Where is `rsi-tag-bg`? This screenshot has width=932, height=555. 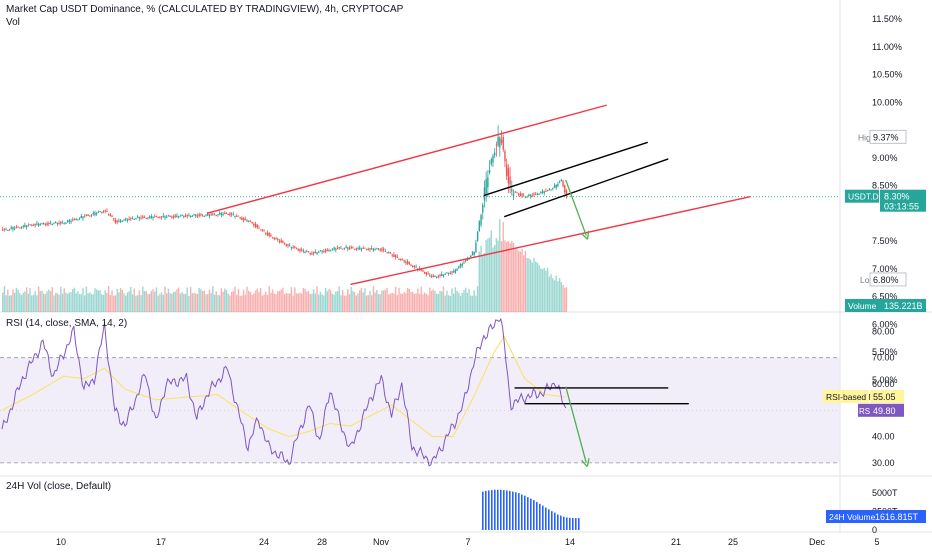
rsi-tag-bg is located at coordinates (864, 410).